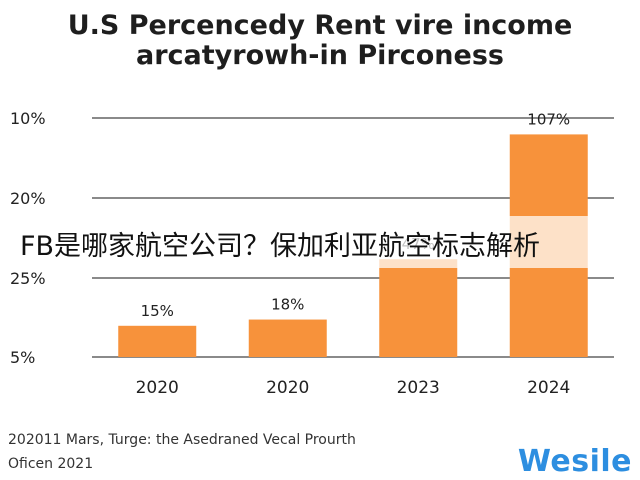 The image size is (640, 480). I want to click on x-tick-label: 2023, so click(418, 388).